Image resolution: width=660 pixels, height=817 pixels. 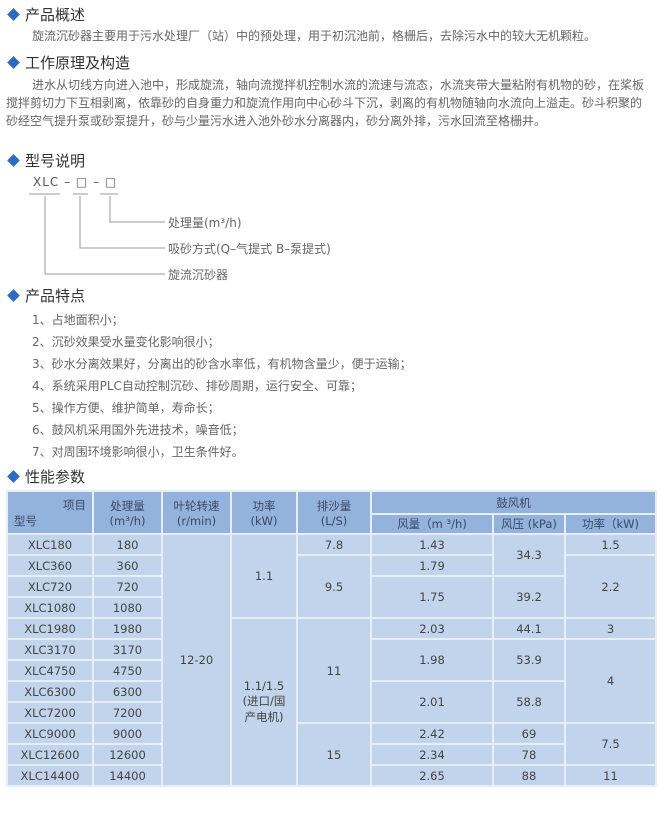 What do you see at coordinates (50, 649) in the screenshot?
I see `cell-model: XLC3170` at bounding box center [50, 649].